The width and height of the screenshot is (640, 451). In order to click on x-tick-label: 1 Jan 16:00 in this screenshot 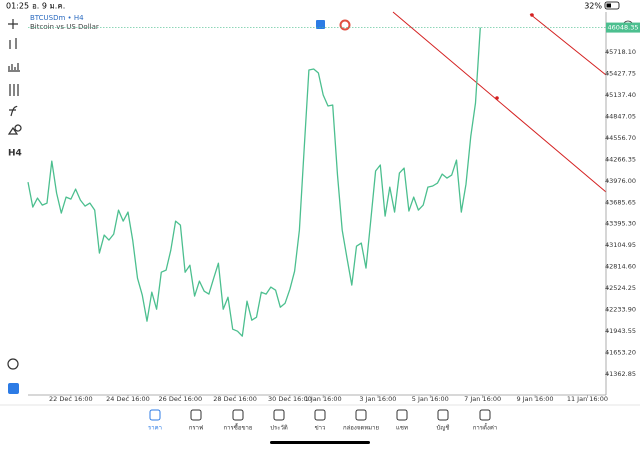, I will do `click(323, 399)`.